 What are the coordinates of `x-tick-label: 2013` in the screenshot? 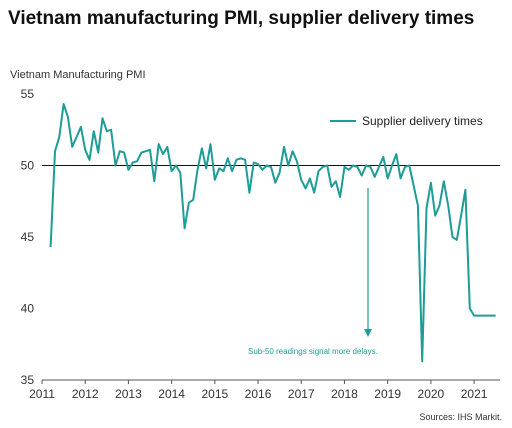 It's located at (128, 394).